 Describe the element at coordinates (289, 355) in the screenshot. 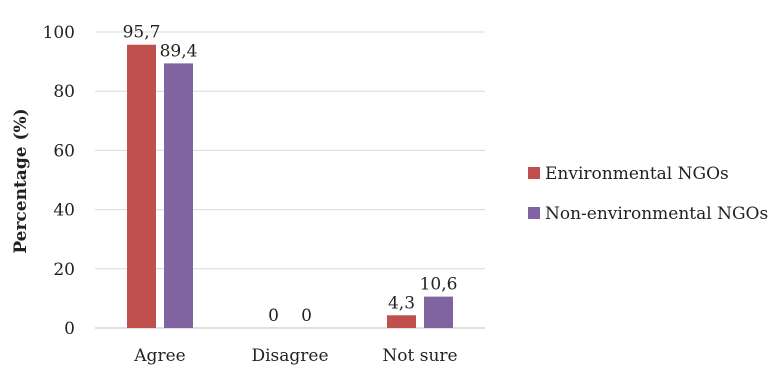

I see `x-tick-label: Disagree` at that location.